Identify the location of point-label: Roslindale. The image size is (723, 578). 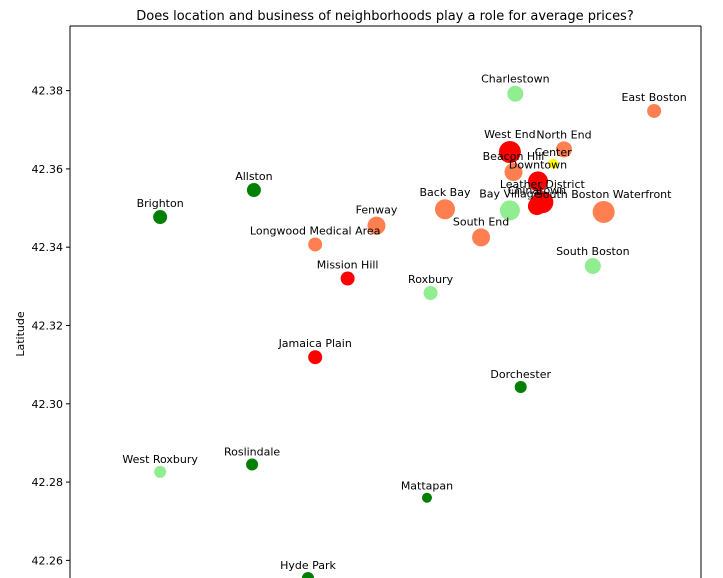
(252, 451).